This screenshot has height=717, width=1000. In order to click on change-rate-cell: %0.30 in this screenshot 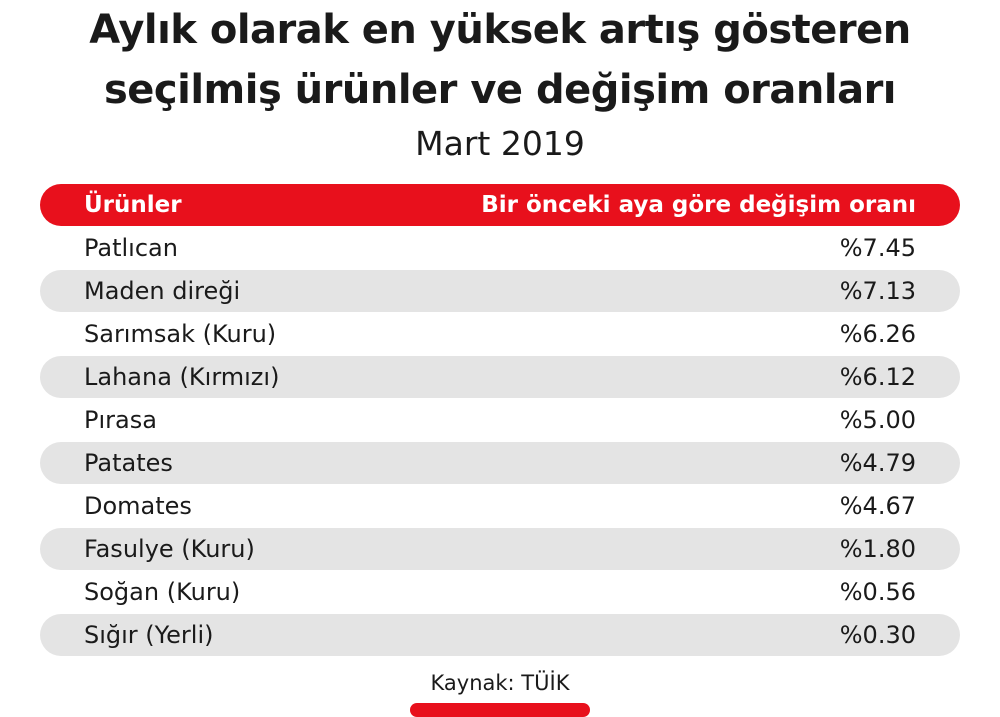, I will do `click(877, 635)`.